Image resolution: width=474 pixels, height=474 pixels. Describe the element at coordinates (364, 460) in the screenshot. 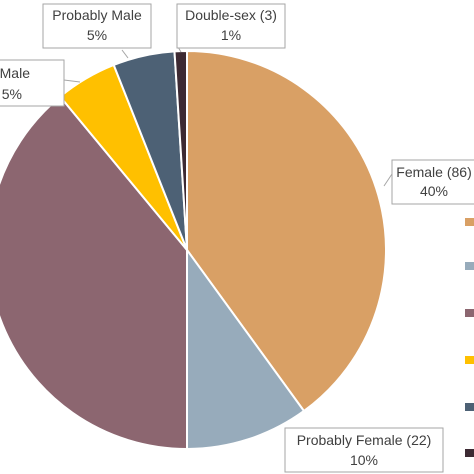

I see `label-probably-female-line2: 10%` at that location.